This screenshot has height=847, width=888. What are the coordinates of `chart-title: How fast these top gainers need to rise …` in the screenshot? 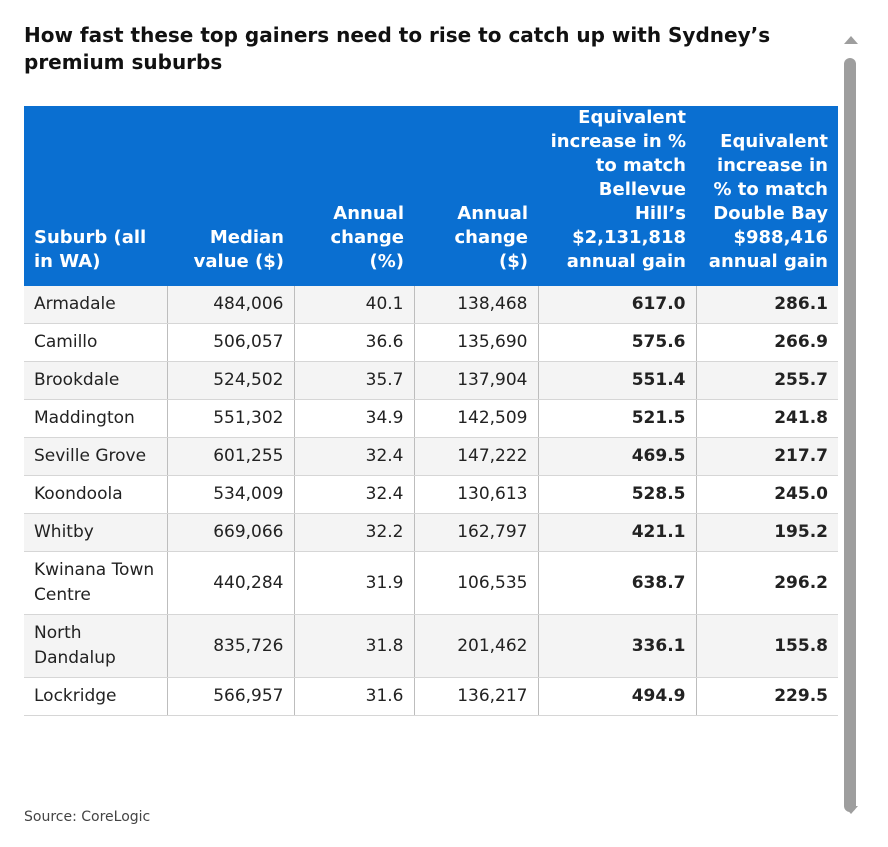 It's located at (397, 48).